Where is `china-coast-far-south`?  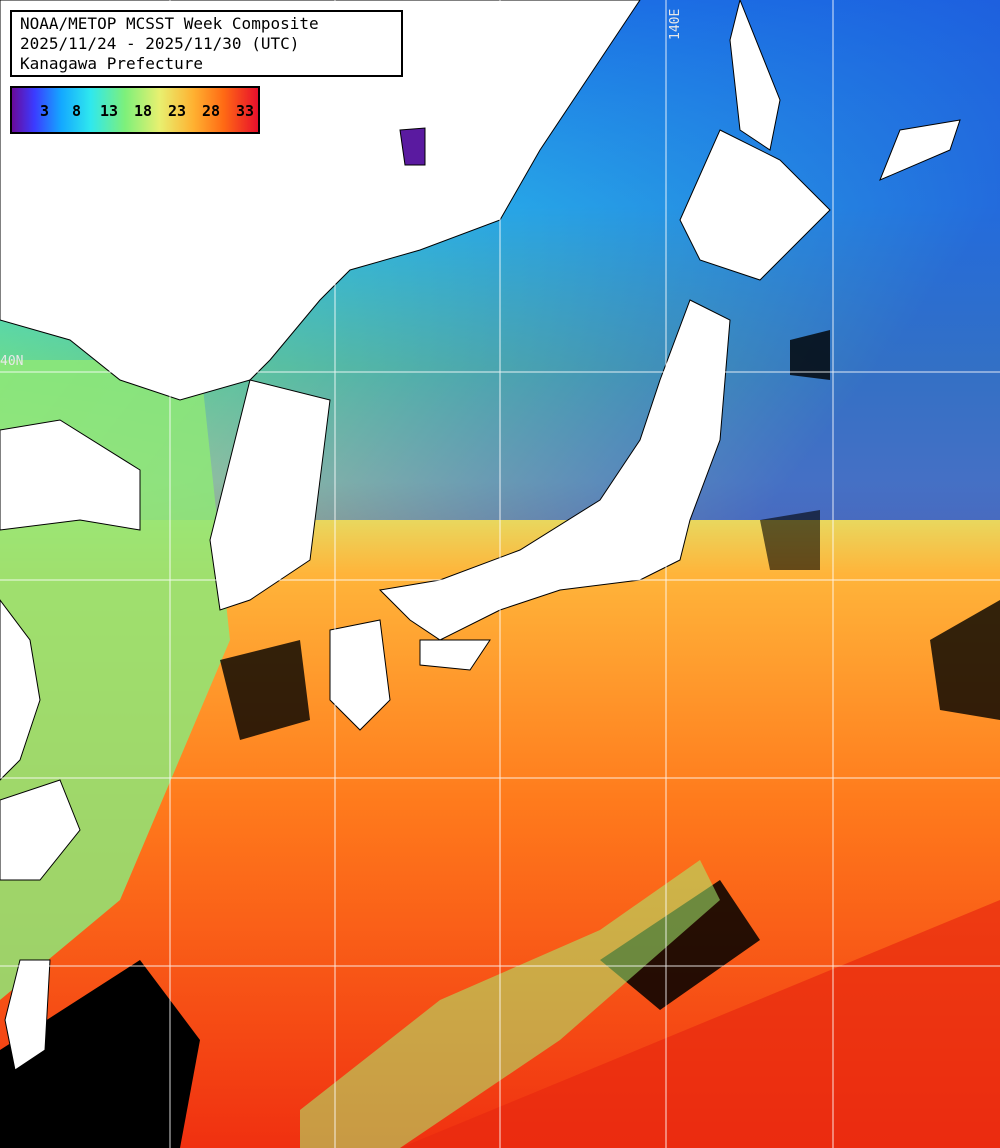 china-coast-far-south is located at coordinates (40, 830).